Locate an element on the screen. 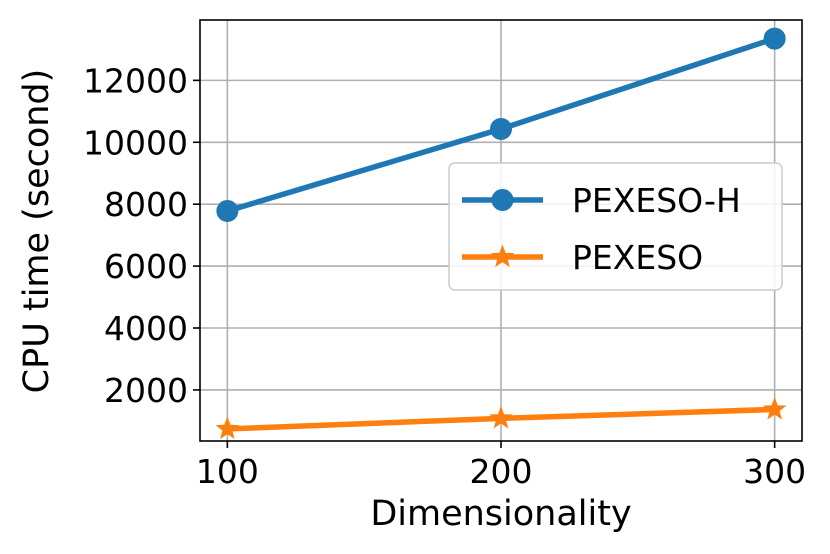  y-ticks: 2000 4000 6000 8000 10000 12000 is located at coordinates (141, 235).